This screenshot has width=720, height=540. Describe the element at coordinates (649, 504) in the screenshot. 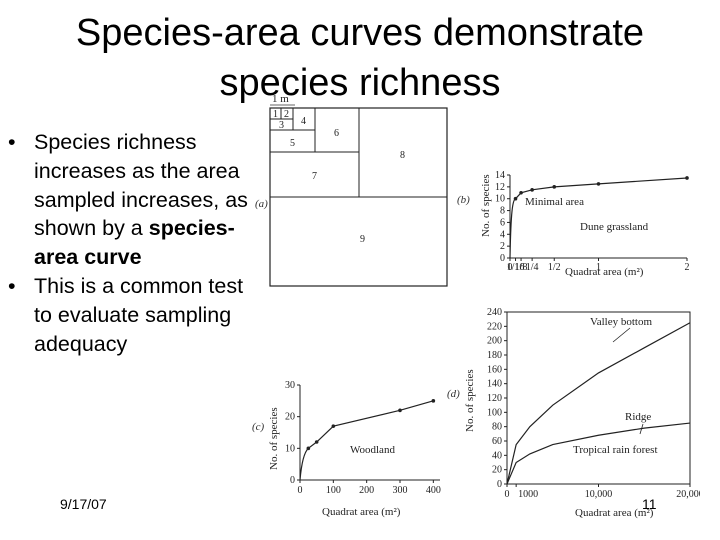

I see `slide-page-number: 11` at that location.